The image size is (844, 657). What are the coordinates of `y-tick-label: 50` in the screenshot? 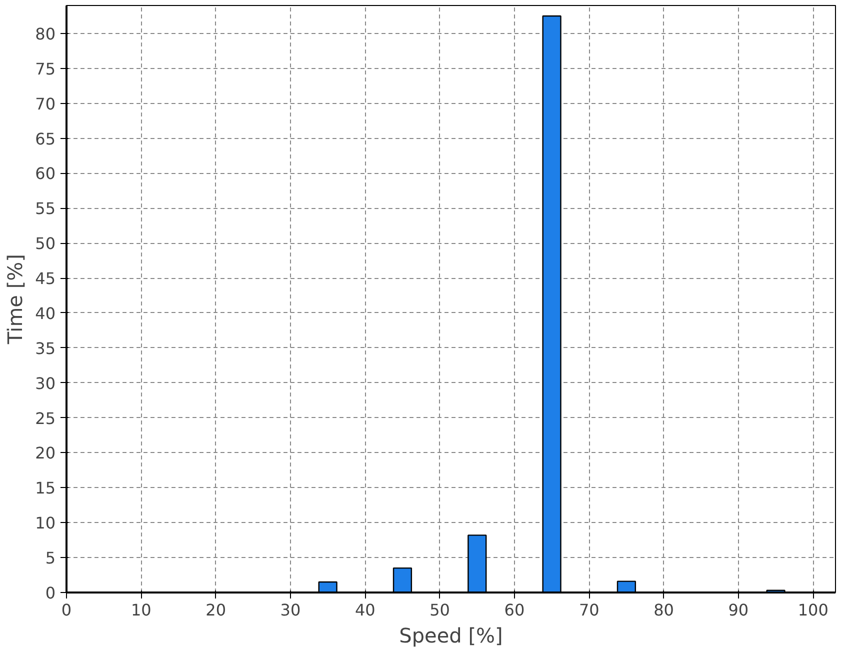 It's located at (45, 244).